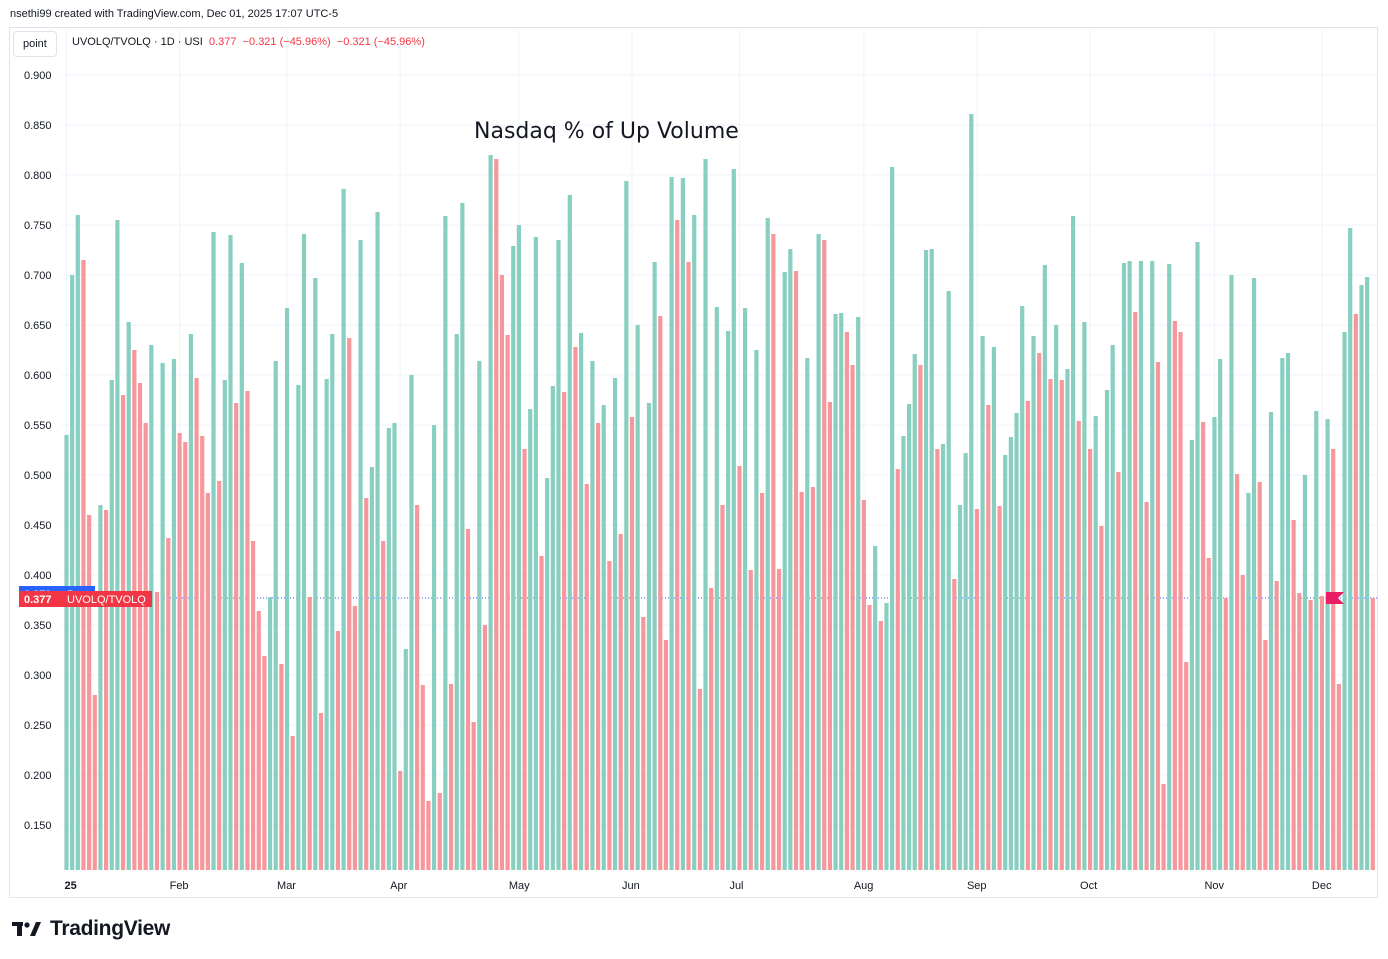 The image size is (1388, 959). Describe the element at coordinates (38, 776) in the screenshot. I see `y-tick-label: 0.200` at that location.